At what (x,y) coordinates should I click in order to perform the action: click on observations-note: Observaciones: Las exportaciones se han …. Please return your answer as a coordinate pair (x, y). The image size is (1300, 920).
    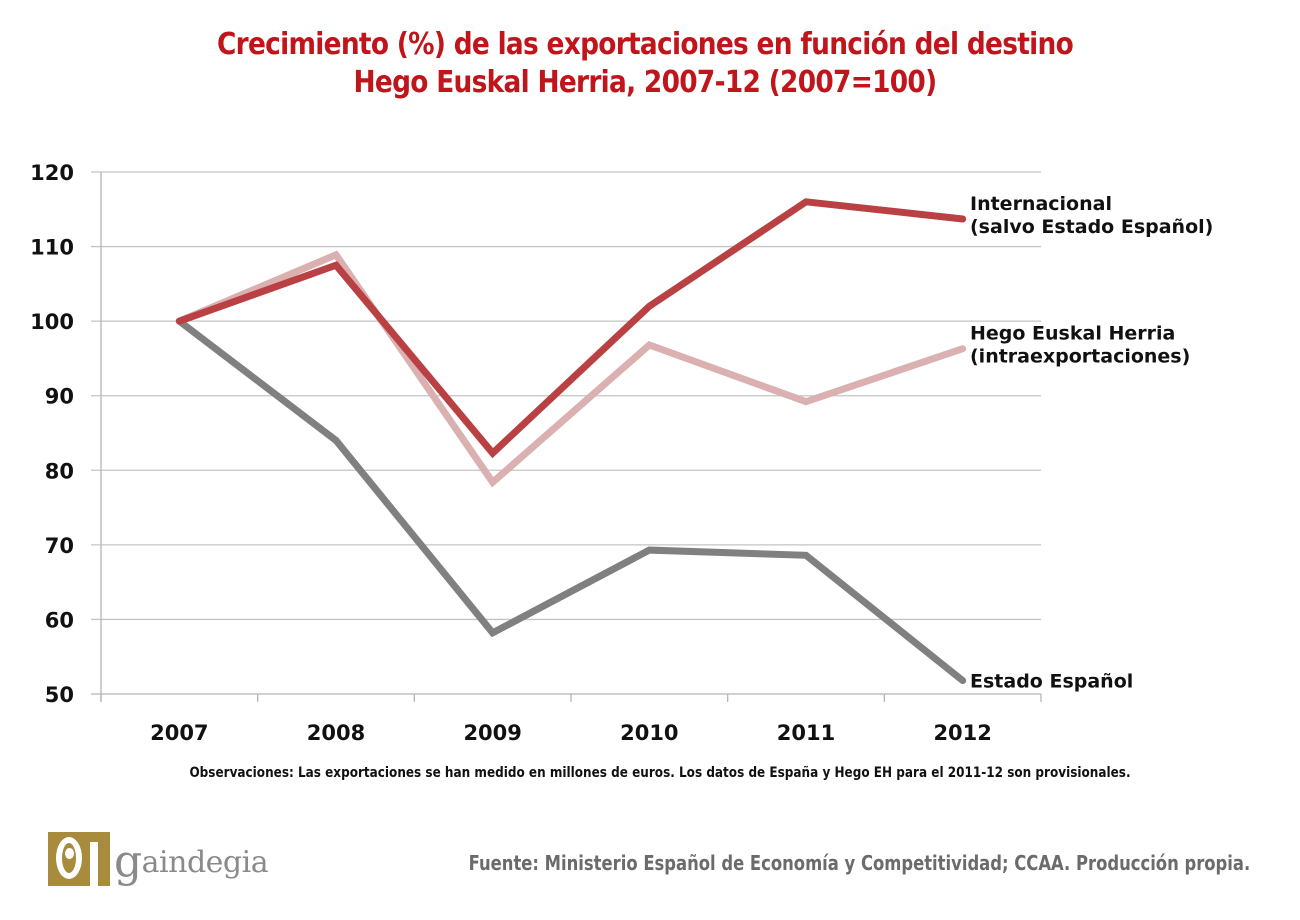
    Looking at the image, I should click on (660, 773).